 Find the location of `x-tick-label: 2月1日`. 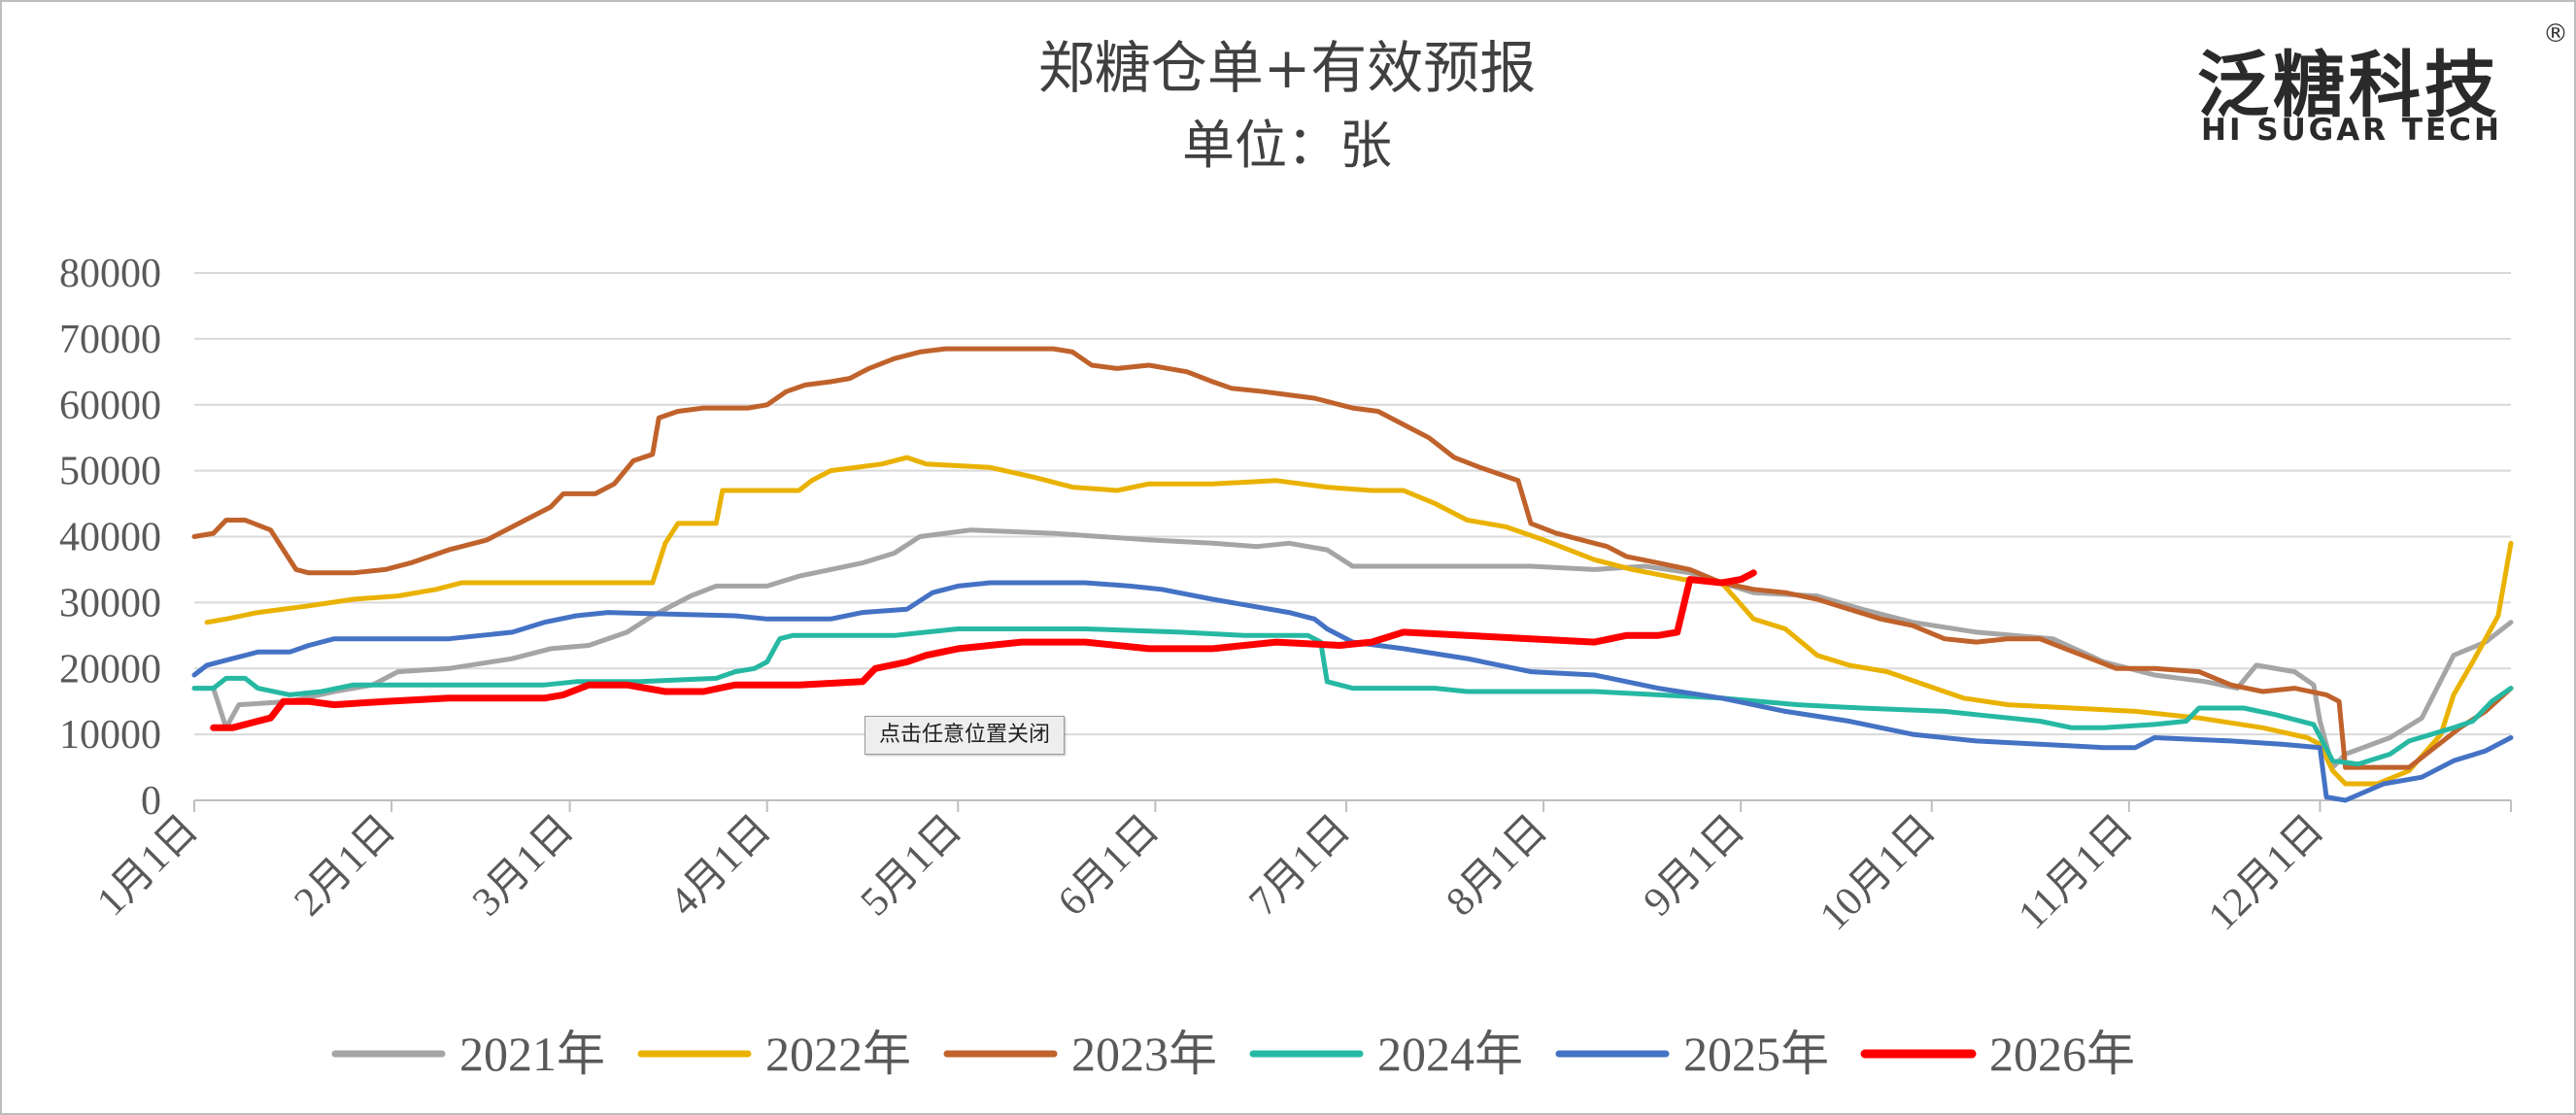

x-tick-label: 2月1日 is located at coordinates (346, 866).